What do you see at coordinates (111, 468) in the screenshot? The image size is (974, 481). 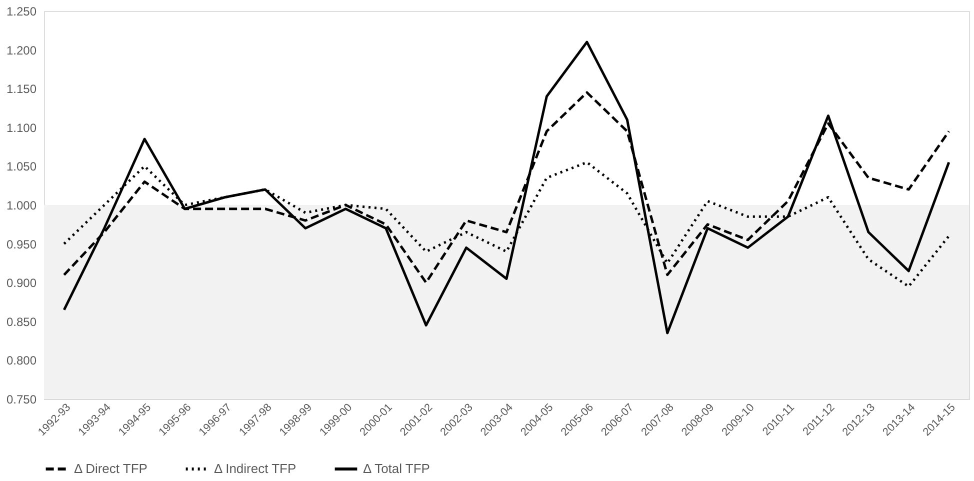 I see `legend-label: Δ Direct TFP` at bounding box center [111, 468].